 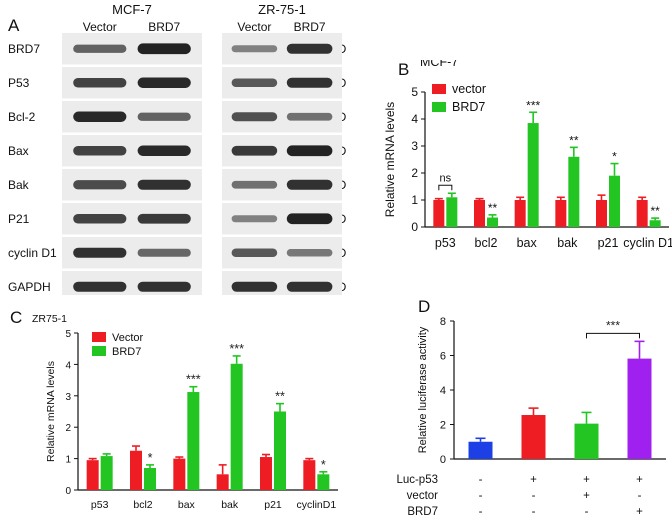 I want to click on blot-protein-label: cyclin D1, so click(x=32, y=253).